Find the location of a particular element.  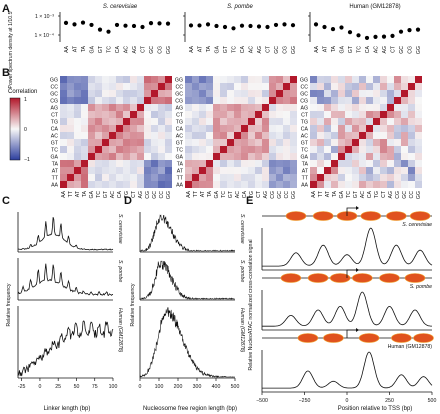

panel-d-xtick-label: 500 is located at coordinates (235, 387).